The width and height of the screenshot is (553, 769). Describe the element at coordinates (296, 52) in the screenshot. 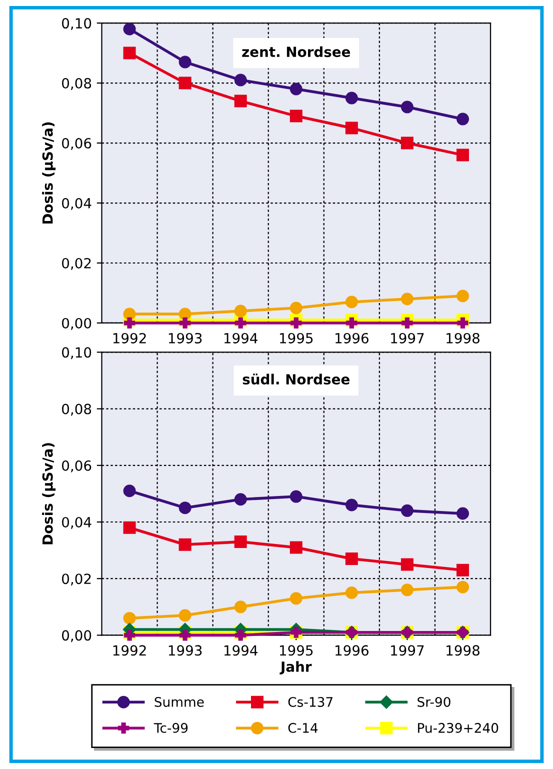

I see `text: zent. Nordsee` at that location.